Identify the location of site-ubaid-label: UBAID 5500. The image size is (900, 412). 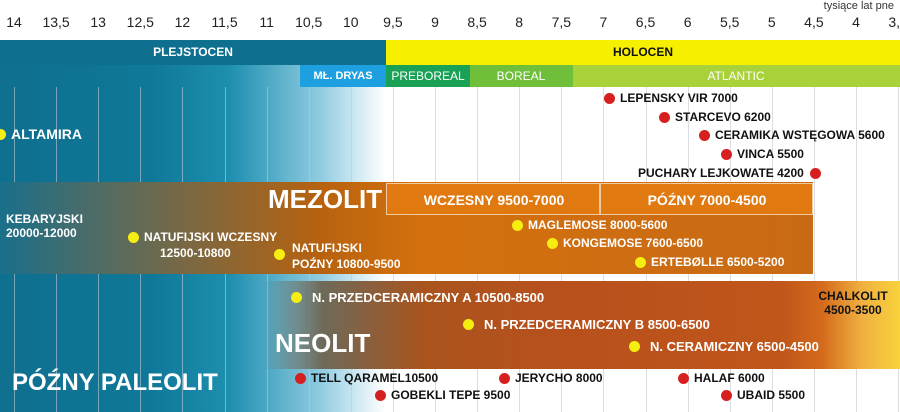
(771, 395).